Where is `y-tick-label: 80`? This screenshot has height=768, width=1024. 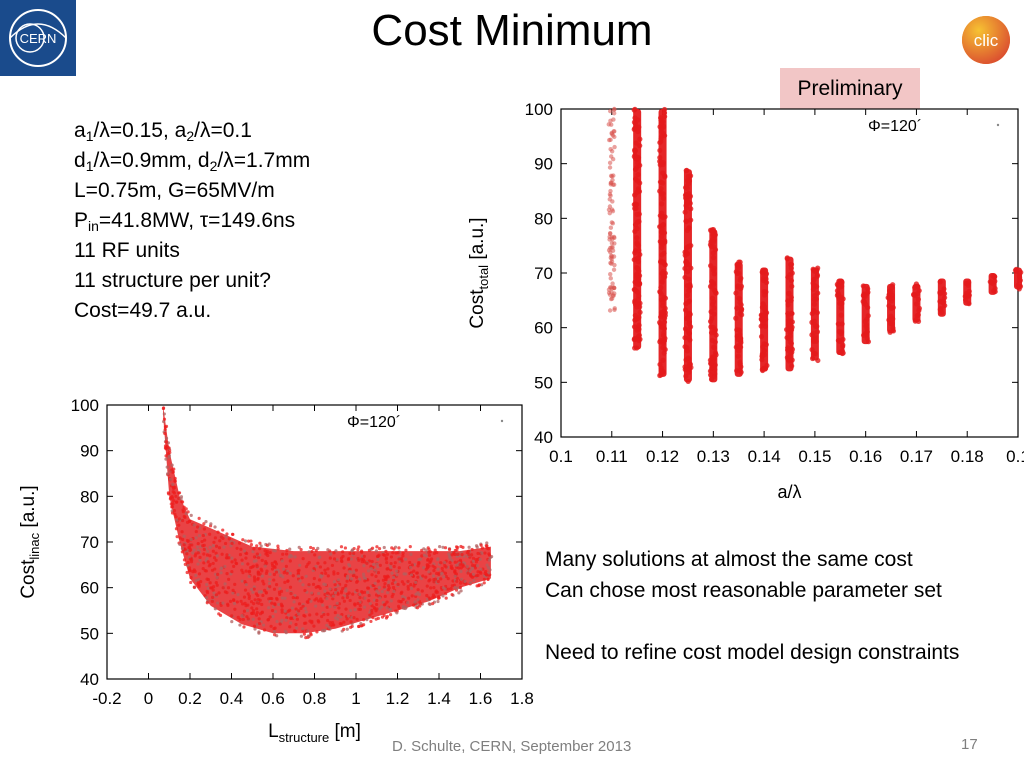 y-tick-label: 80 is located at coordinates (543, 218).